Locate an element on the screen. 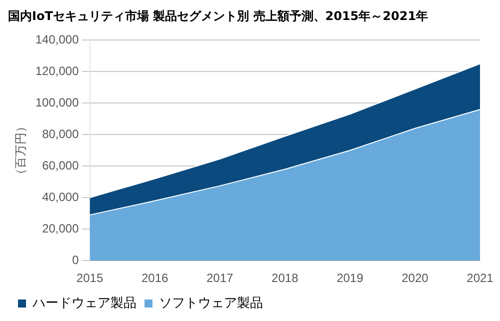 The width and height of the screenshot is (500, 321). y-tick-label: 100,000 is located at coordinates (57, 102).